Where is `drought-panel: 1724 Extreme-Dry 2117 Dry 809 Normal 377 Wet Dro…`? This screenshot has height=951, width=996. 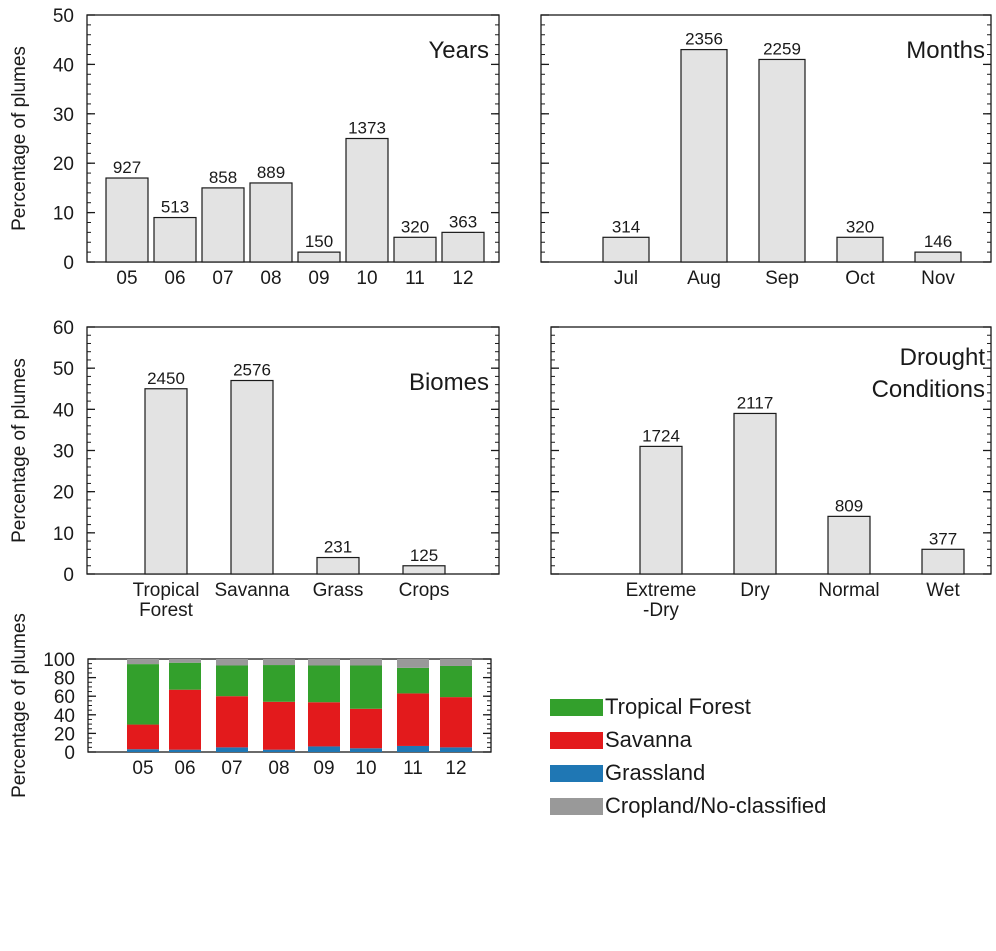 drought-panel: 1724 Extreme-Dry 2117 Dry 809 Normal 377 Wet Dro… is located at coordinates (771, 473).